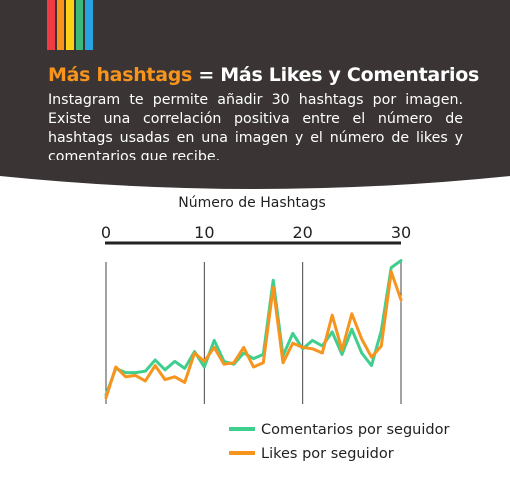 The height and width of the screenshot is (480, 510). Describe the element at coordinates (335, 75) in the screenshot. I see `title-rest: = Más Likes y Comentarios` at that location.